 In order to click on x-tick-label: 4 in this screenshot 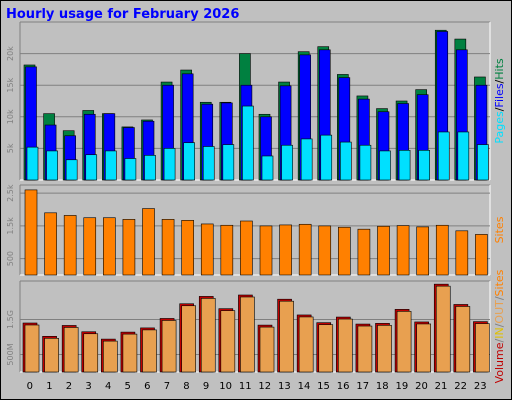, I will do `click(108, 386)`.